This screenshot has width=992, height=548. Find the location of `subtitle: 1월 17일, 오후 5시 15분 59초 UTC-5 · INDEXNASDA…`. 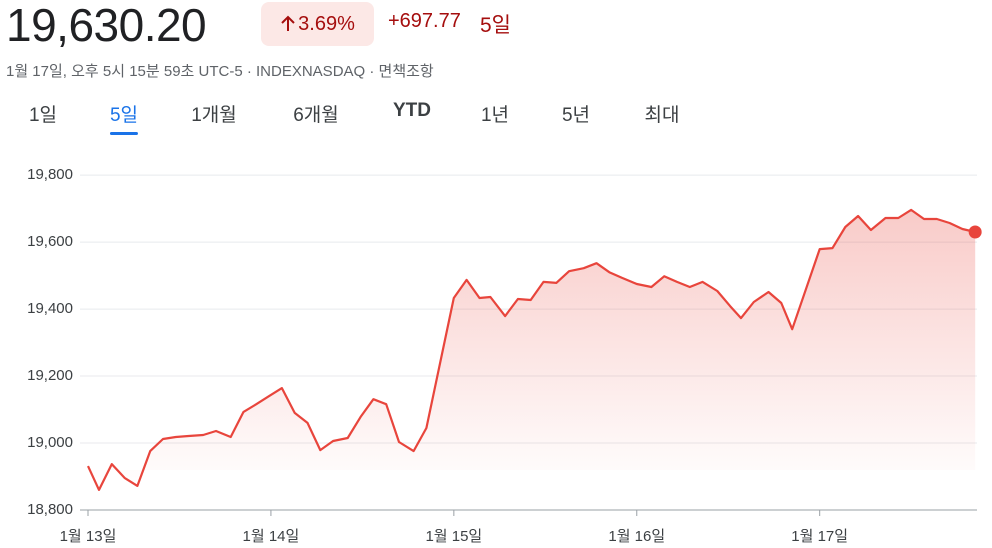

subtitle: 1월 17일, 오후 5시 15분 59초 UTC-5 · INDEXNASDA… is located at coordinates (220, 71).